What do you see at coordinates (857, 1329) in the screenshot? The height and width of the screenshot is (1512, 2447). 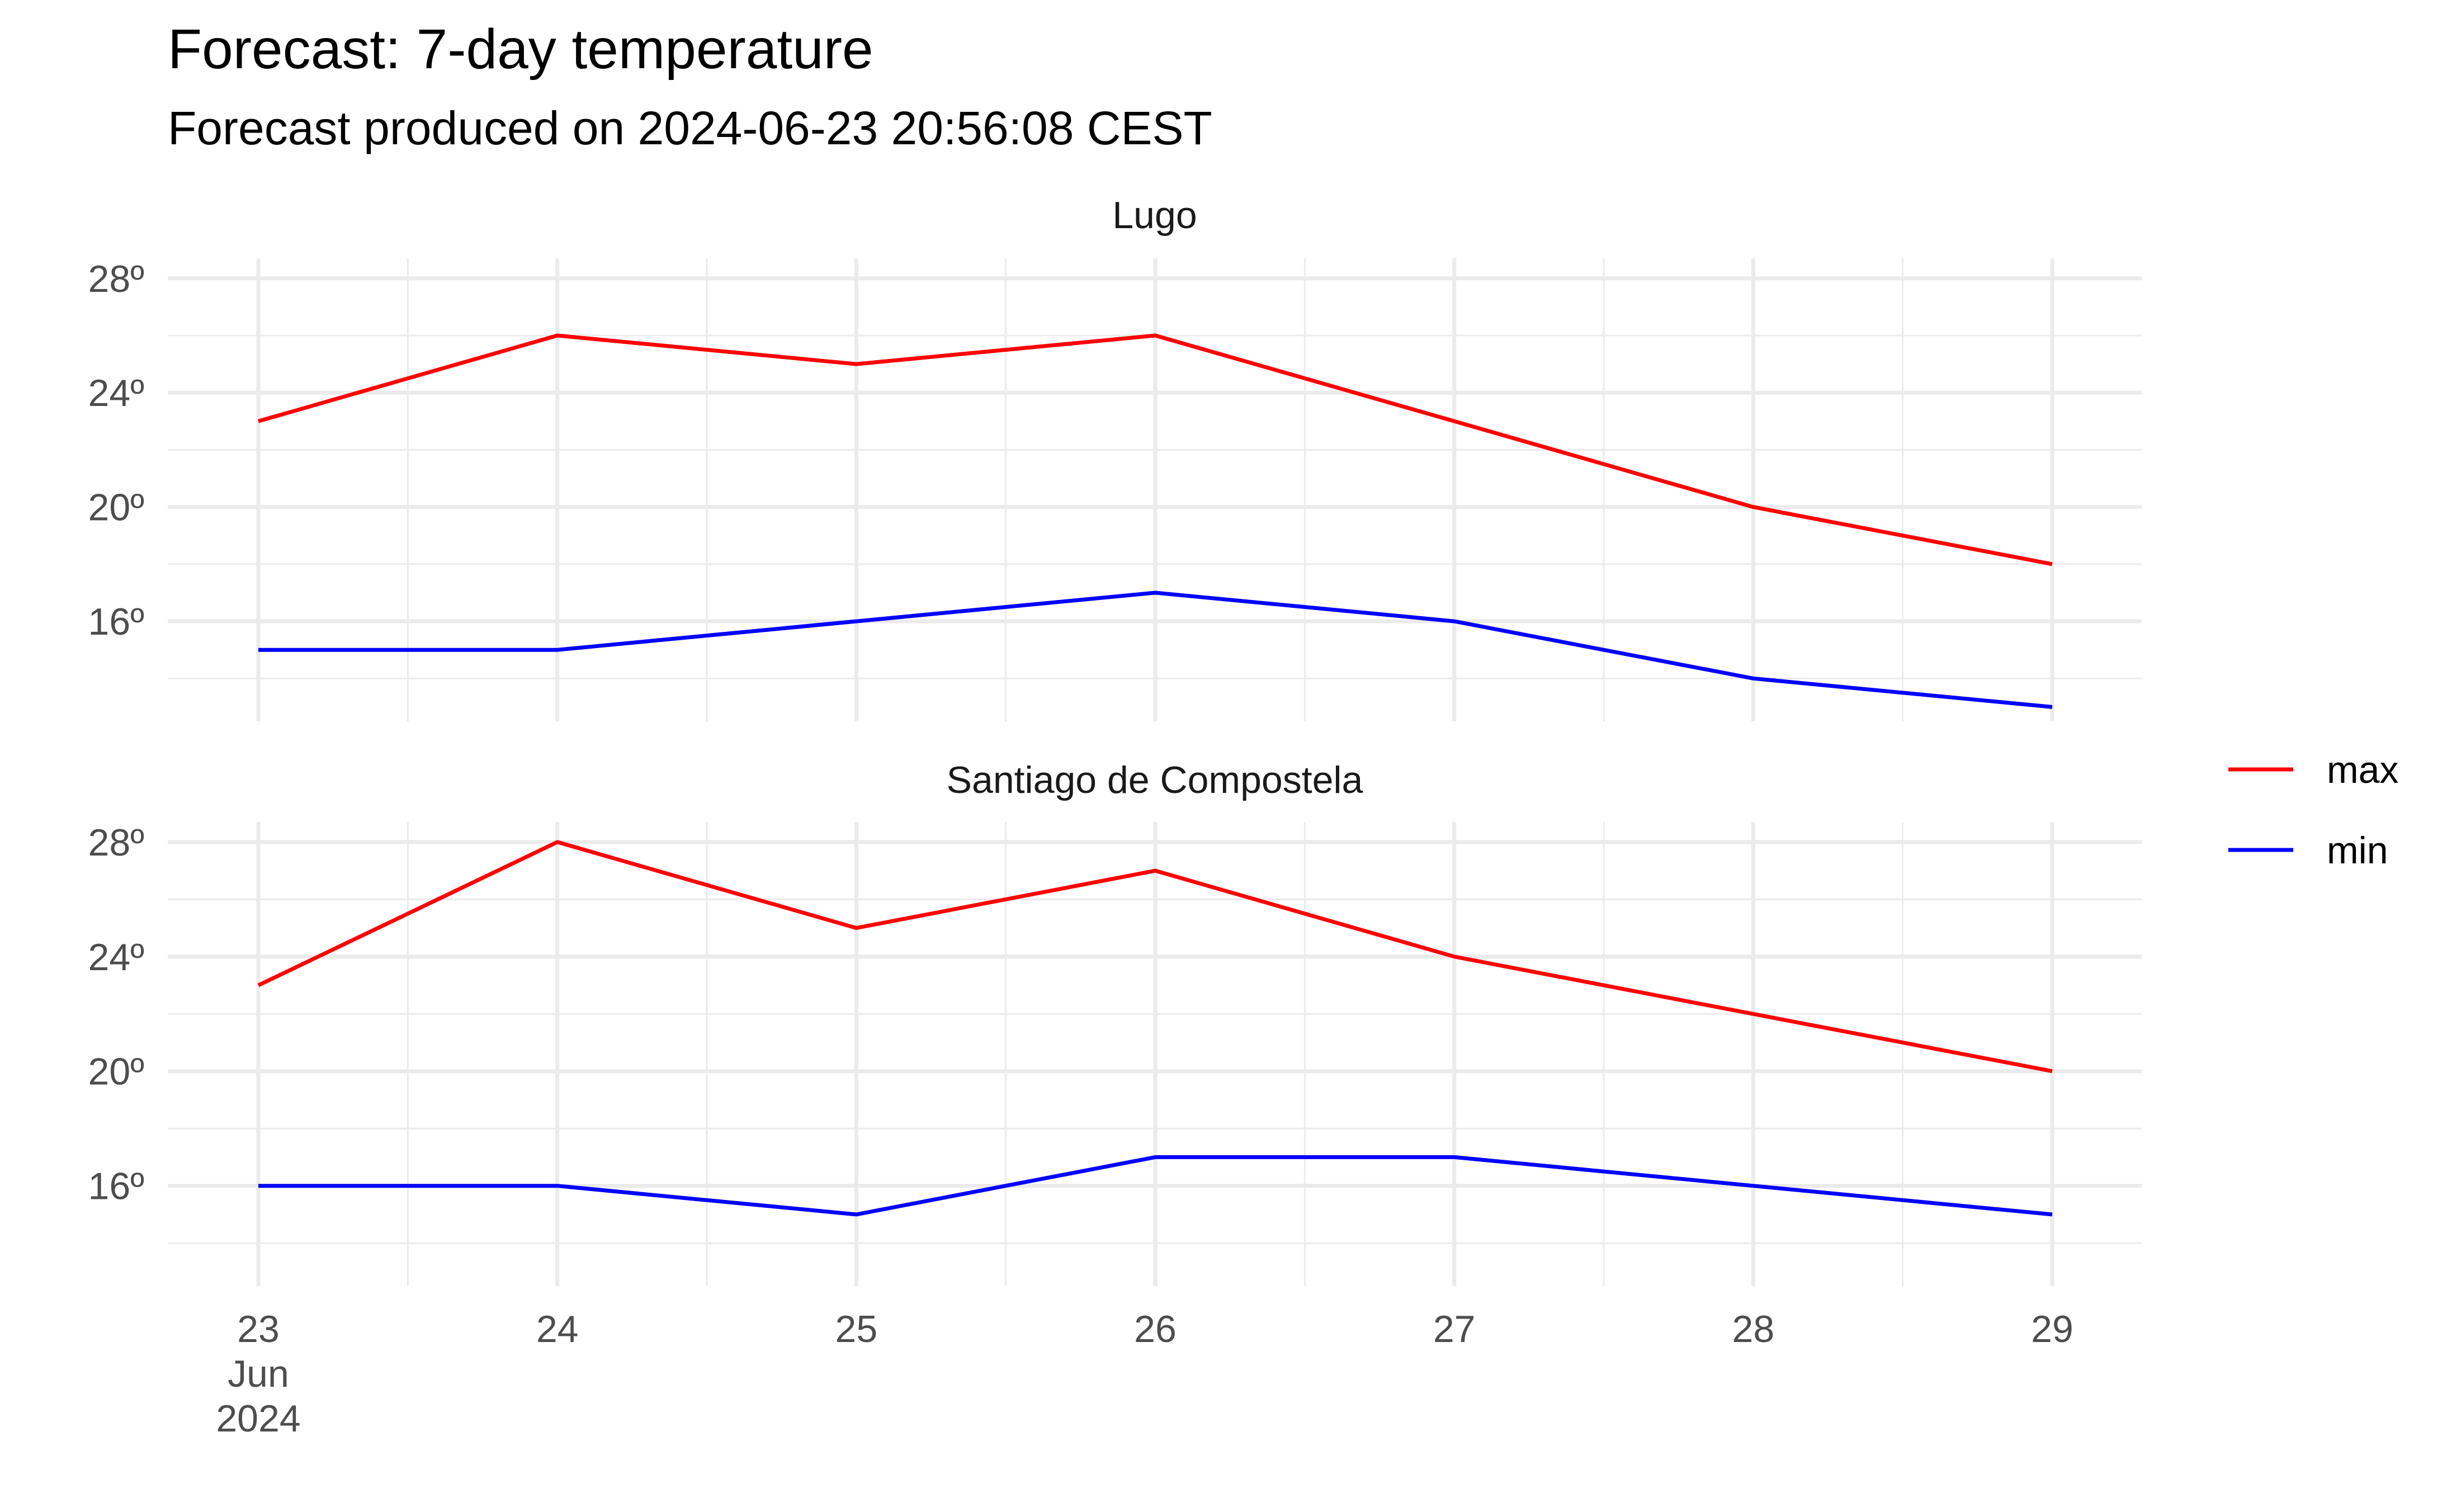 I see `x-tick-label: 25` at bounding box center [857, 1329].